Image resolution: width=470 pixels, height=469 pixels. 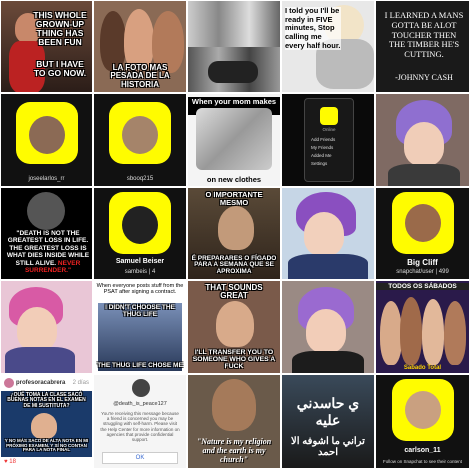 I want to click on tile-24: ي حاسدني عليه تراني ما اشوفه الا احمد, so click(x=328, y=421).